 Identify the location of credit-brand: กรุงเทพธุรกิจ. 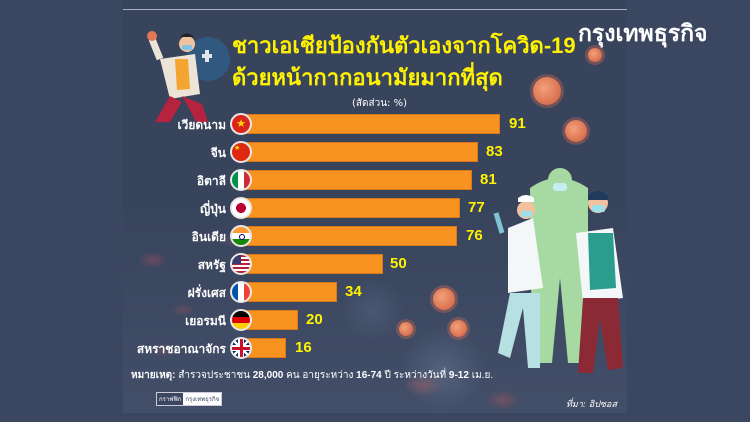
(202, 399).